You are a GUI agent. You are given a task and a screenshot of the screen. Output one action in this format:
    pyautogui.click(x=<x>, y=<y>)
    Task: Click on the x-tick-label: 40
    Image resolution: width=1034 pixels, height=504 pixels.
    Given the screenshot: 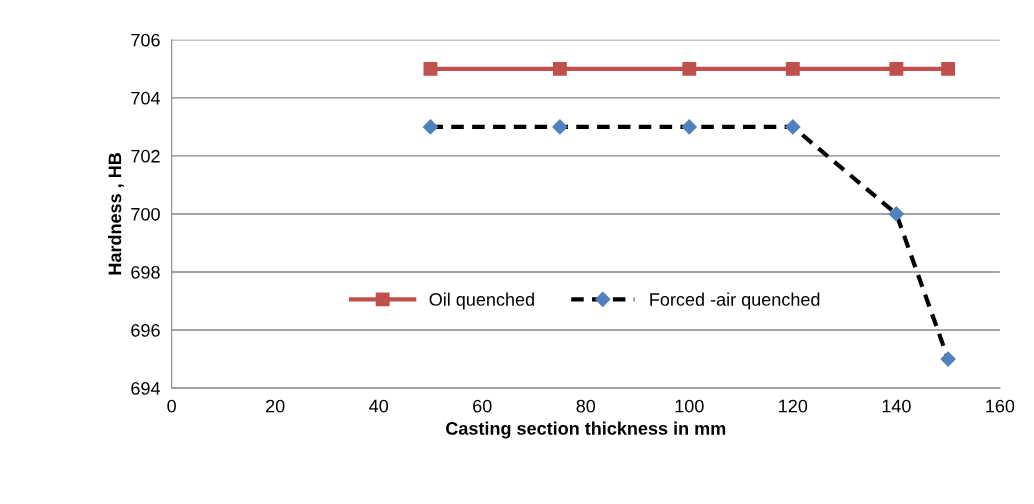 What is the action you would take?
    pyautogui.click(x=379, y=406)
    